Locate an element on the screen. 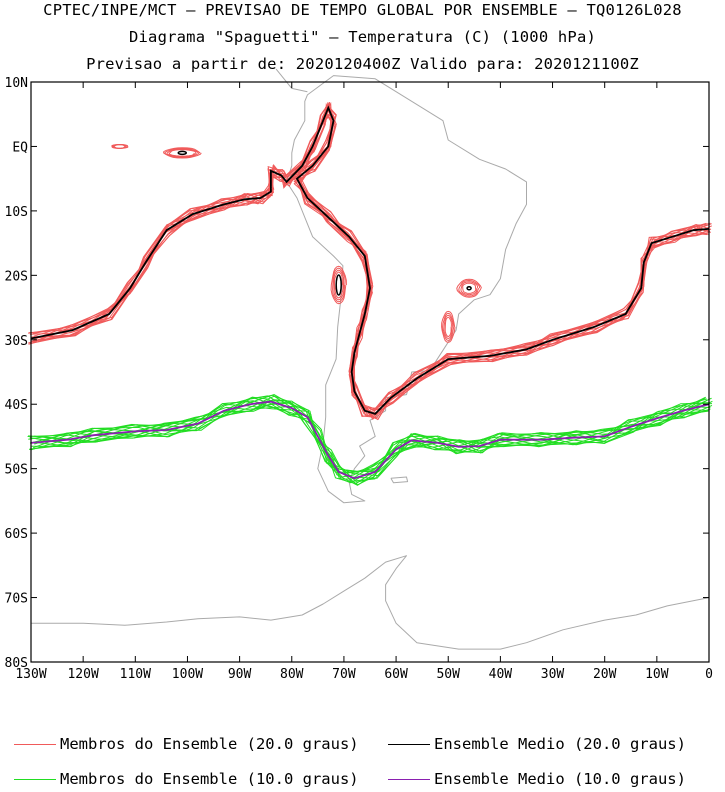 The width and height of the screenshot is (725, 792). y-tick-label: 10N is located at coordinates (16, 83).